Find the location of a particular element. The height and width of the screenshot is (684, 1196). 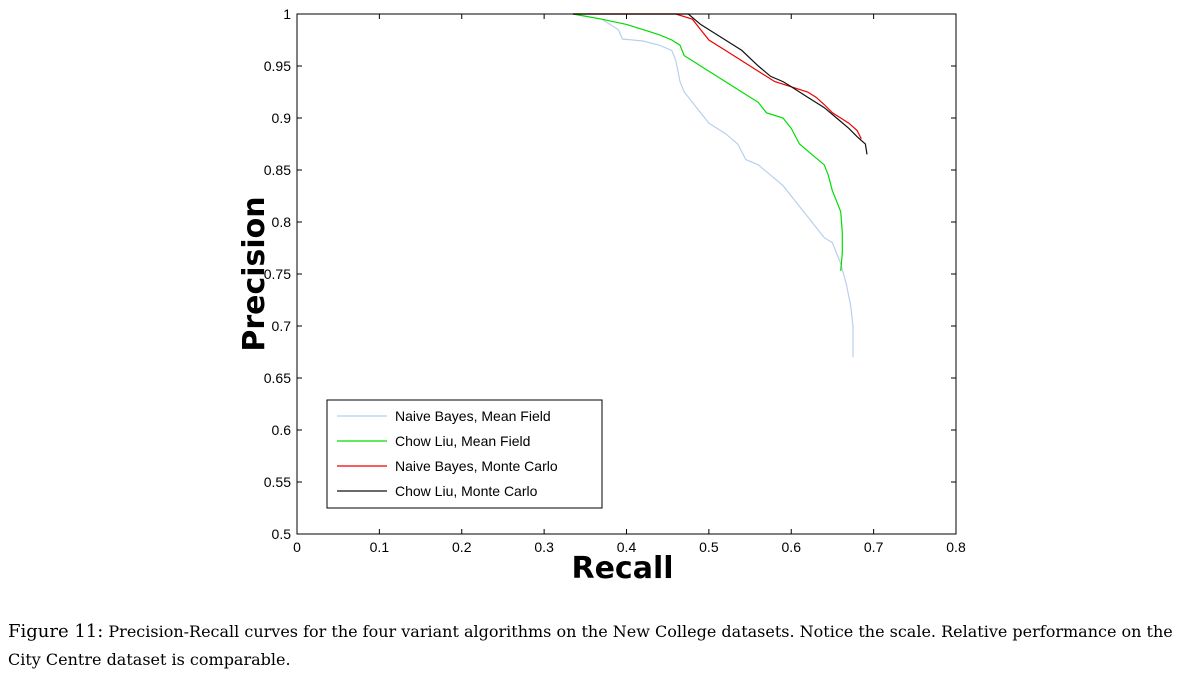

x-tick-label: 0.8 is located at coordinates (956, 547).